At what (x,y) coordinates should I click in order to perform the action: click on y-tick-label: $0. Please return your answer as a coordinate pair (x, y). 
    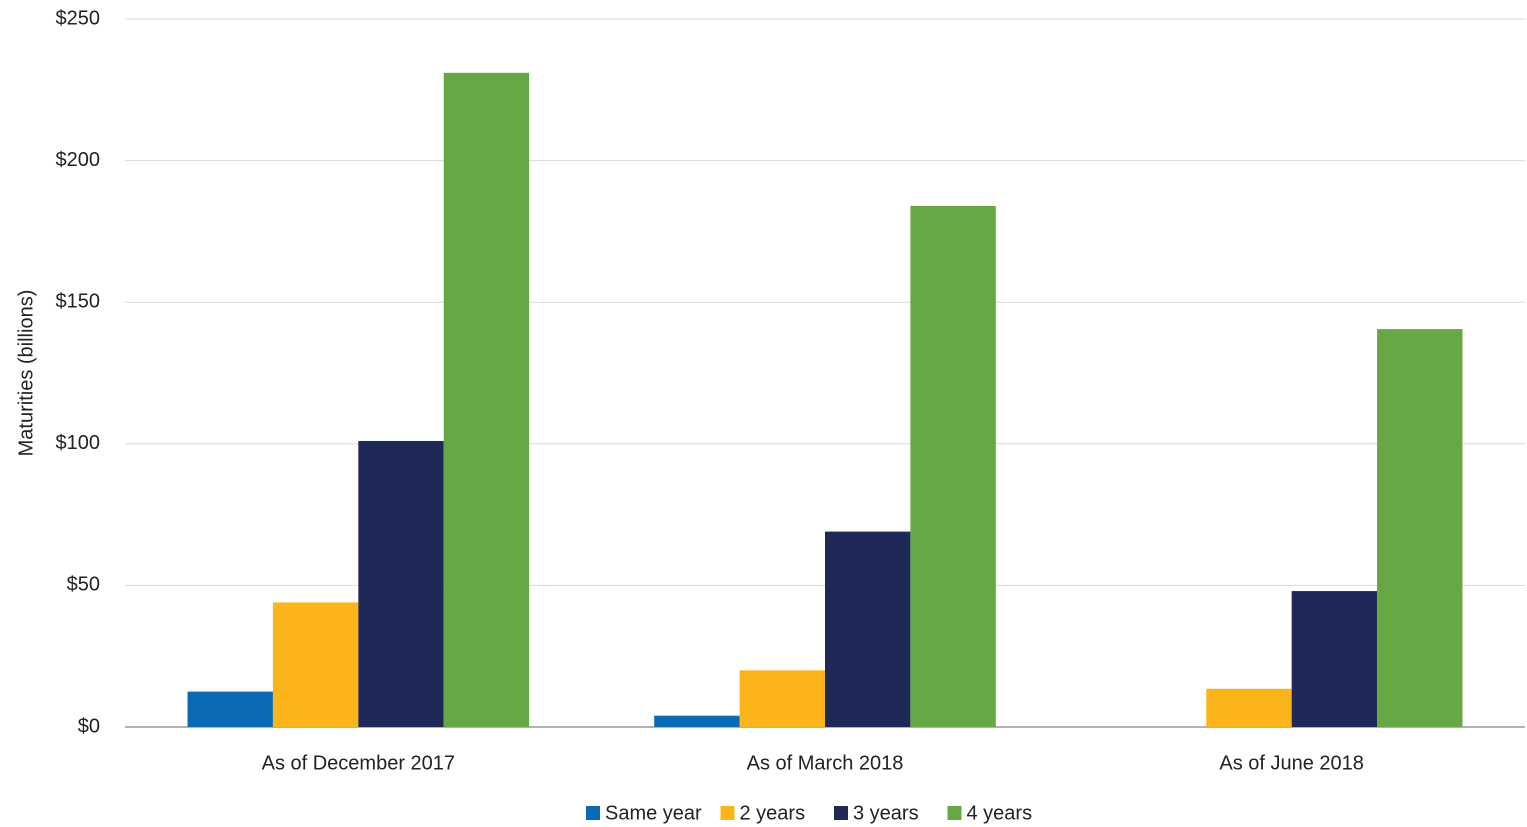
    Looking at the image, I should click on (89, 726).